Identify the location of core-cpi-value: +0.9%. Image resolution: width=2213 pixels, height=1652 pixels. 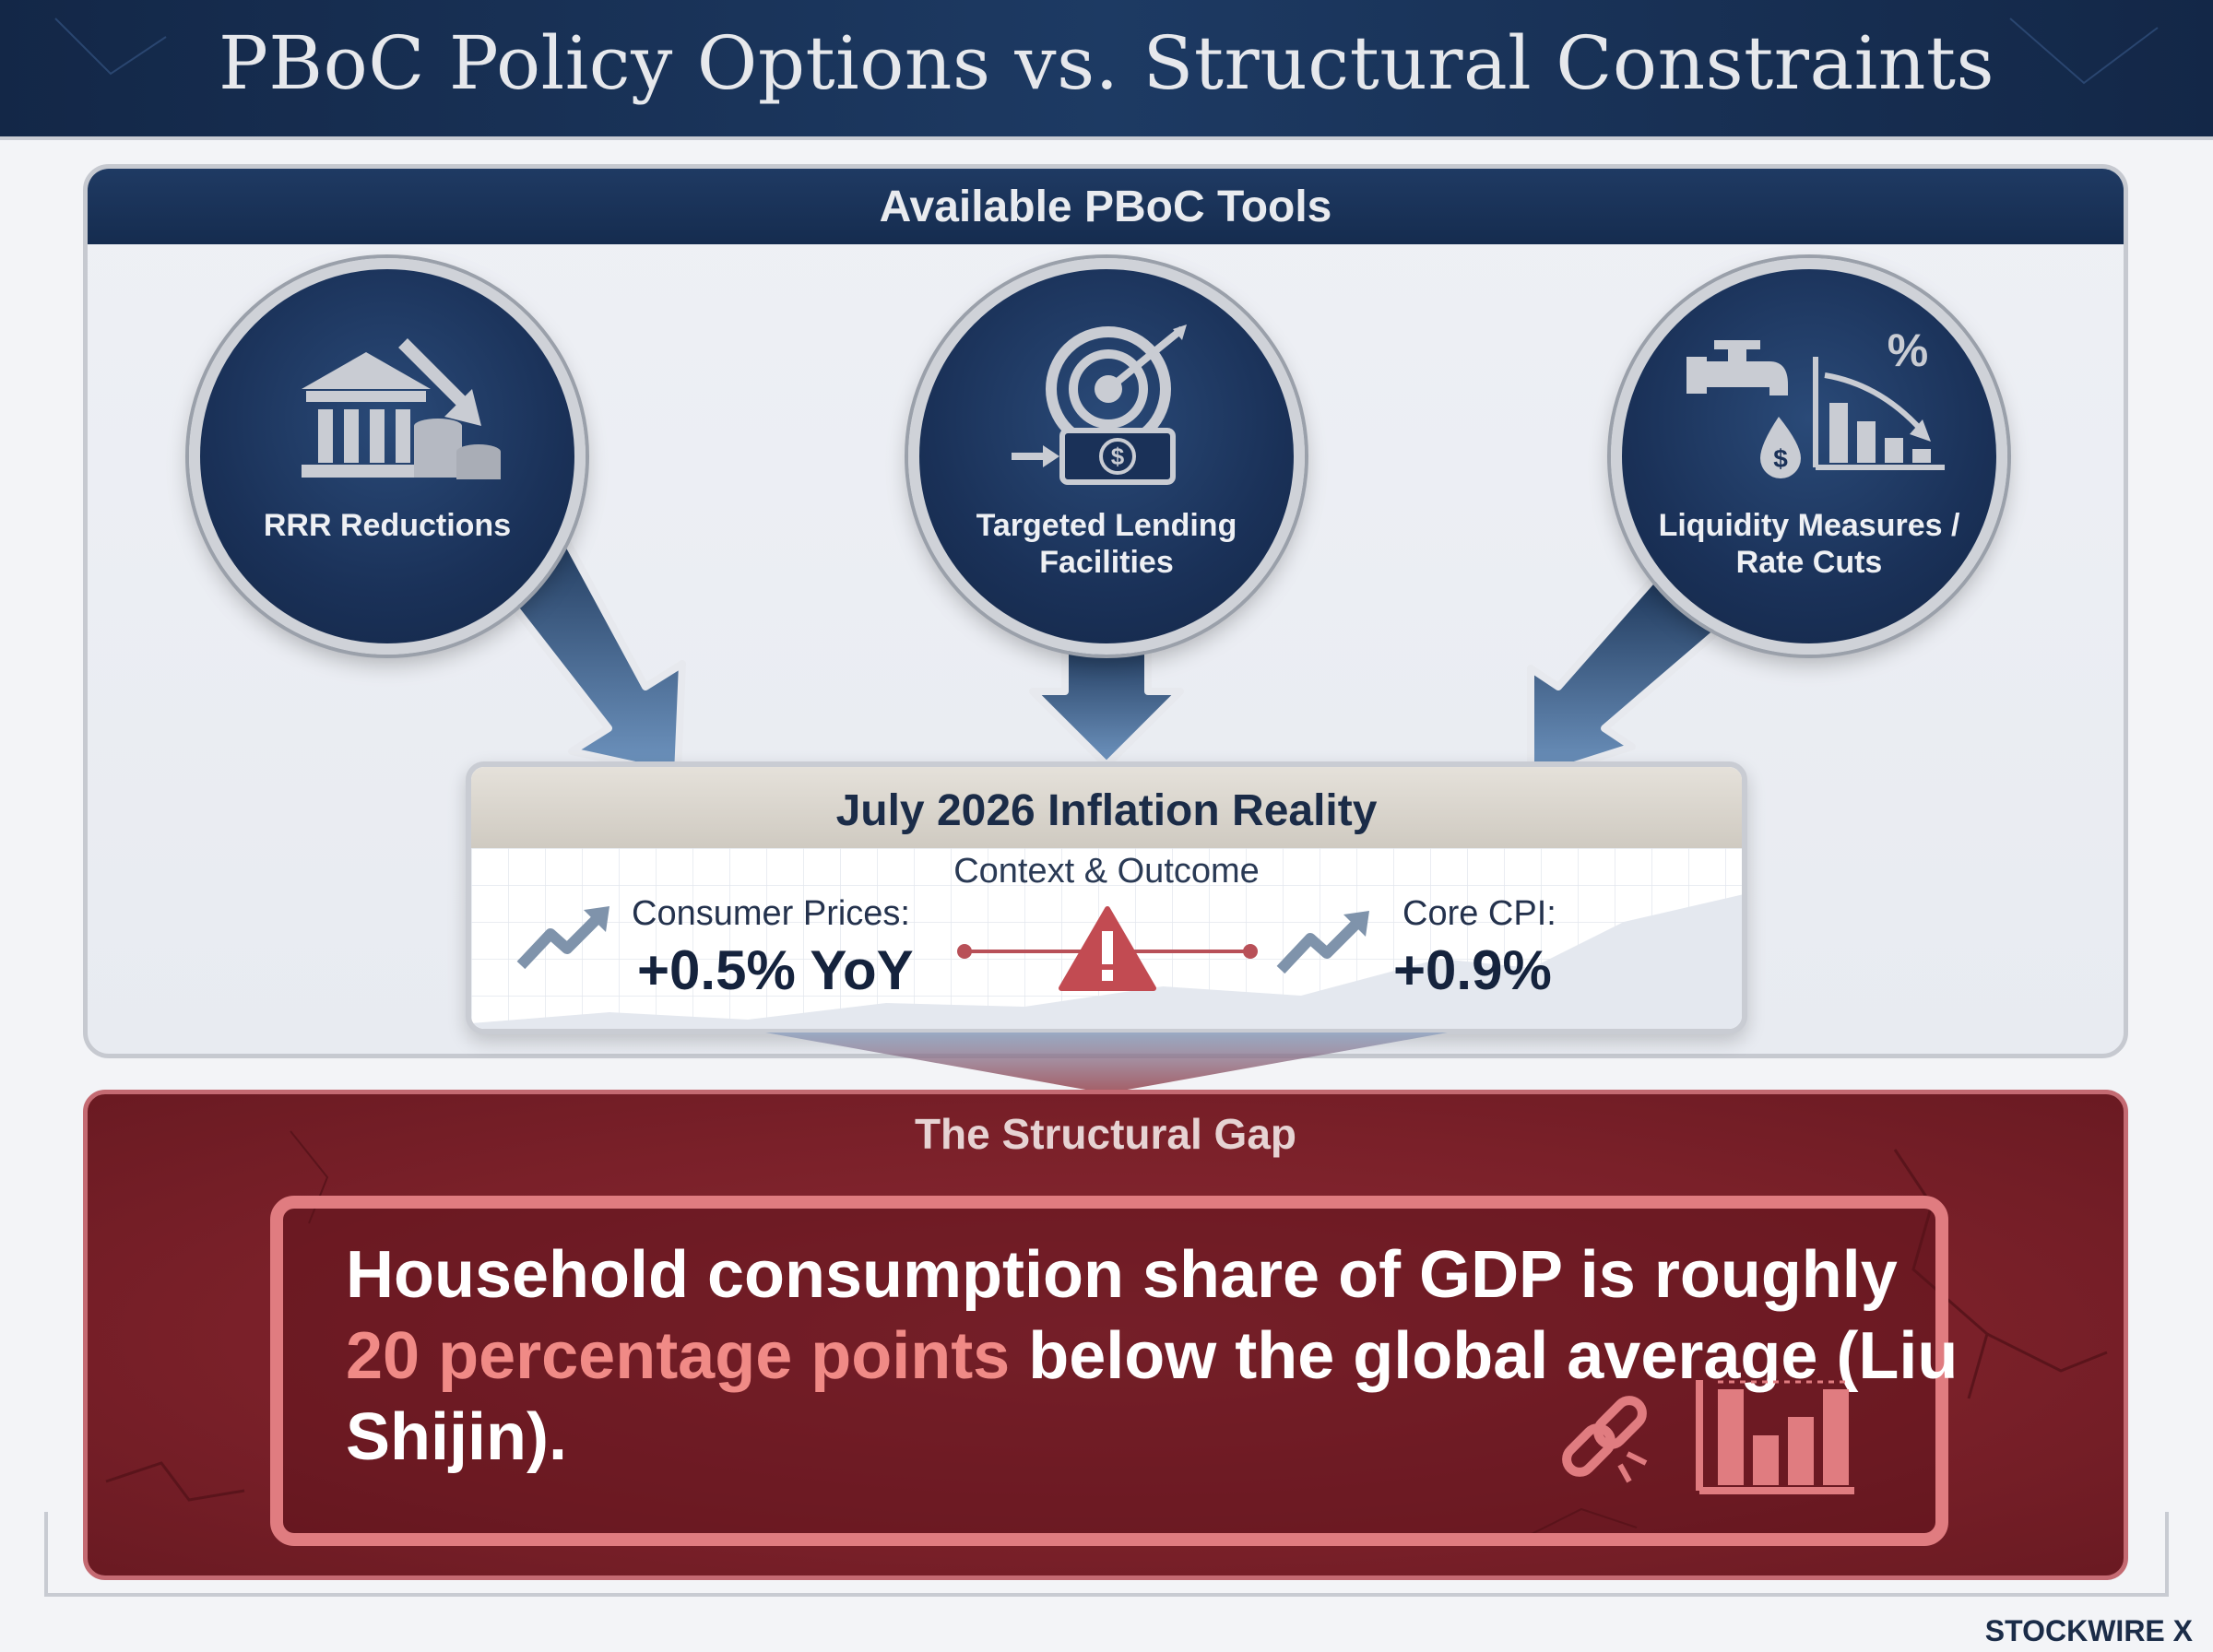
(1472, 970).